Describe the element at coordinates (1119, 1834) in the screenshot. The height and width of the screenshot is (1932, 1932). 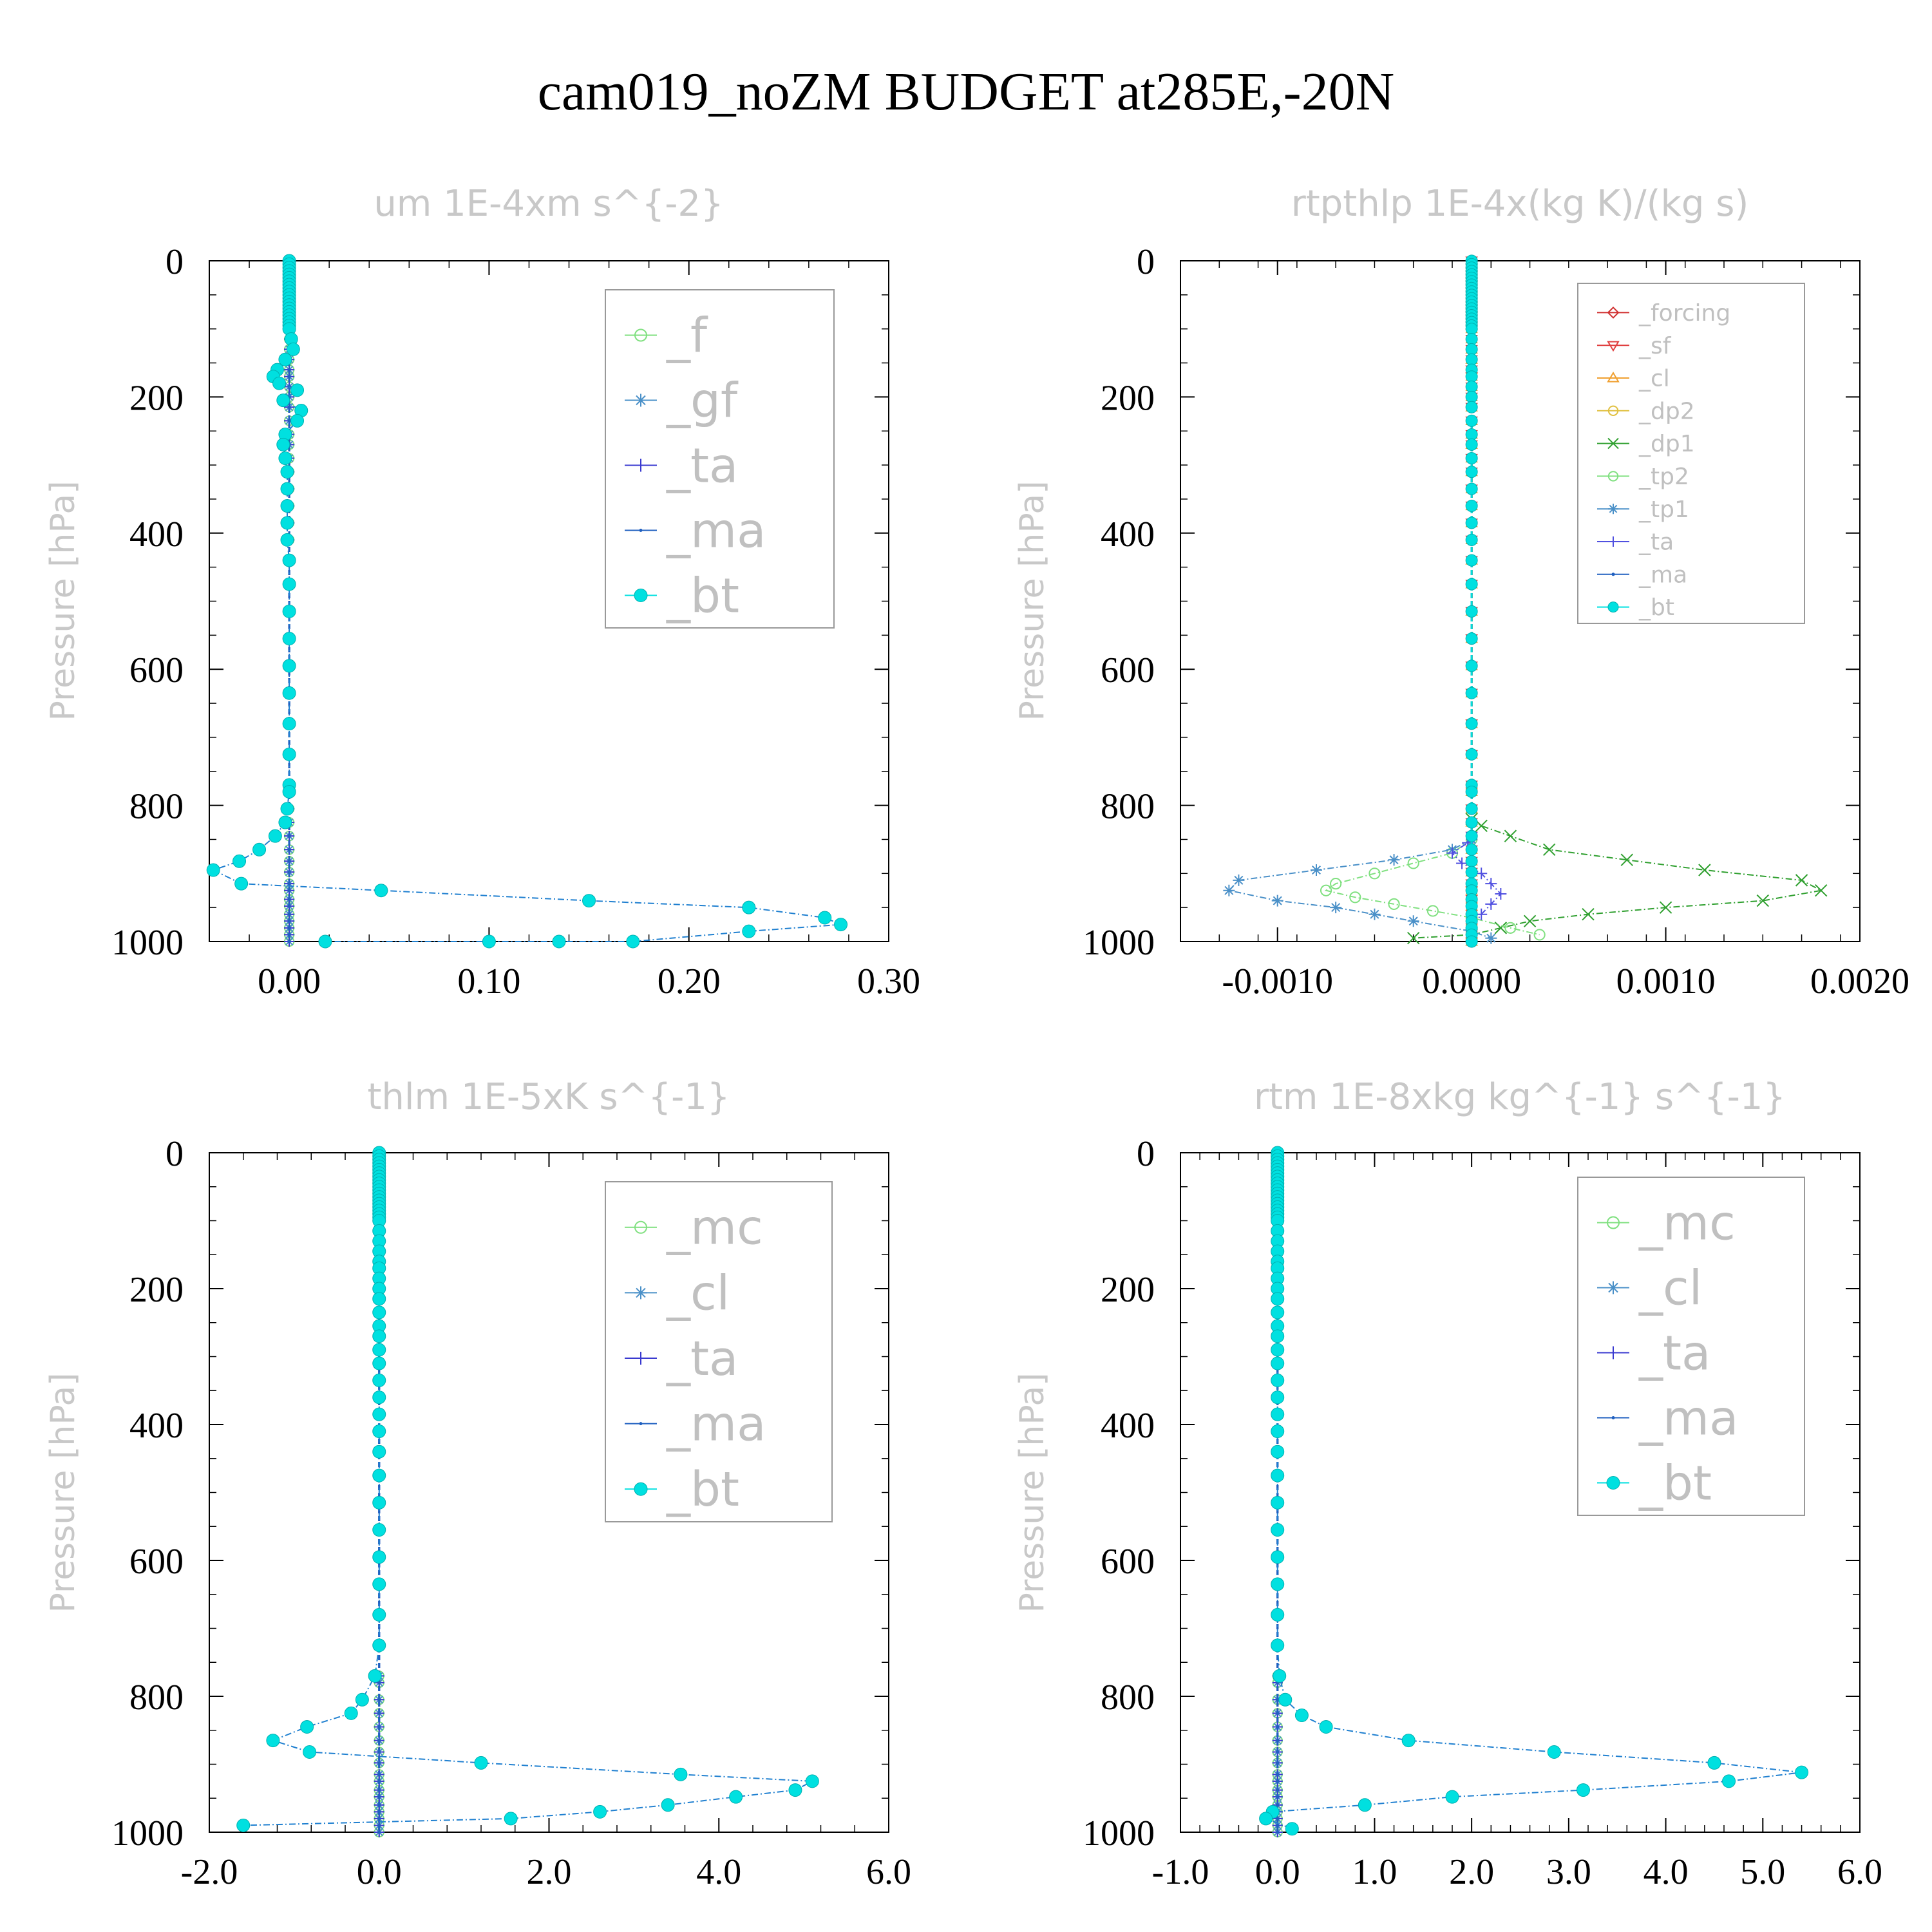
I see `y-tick-label: 1000` at that location.